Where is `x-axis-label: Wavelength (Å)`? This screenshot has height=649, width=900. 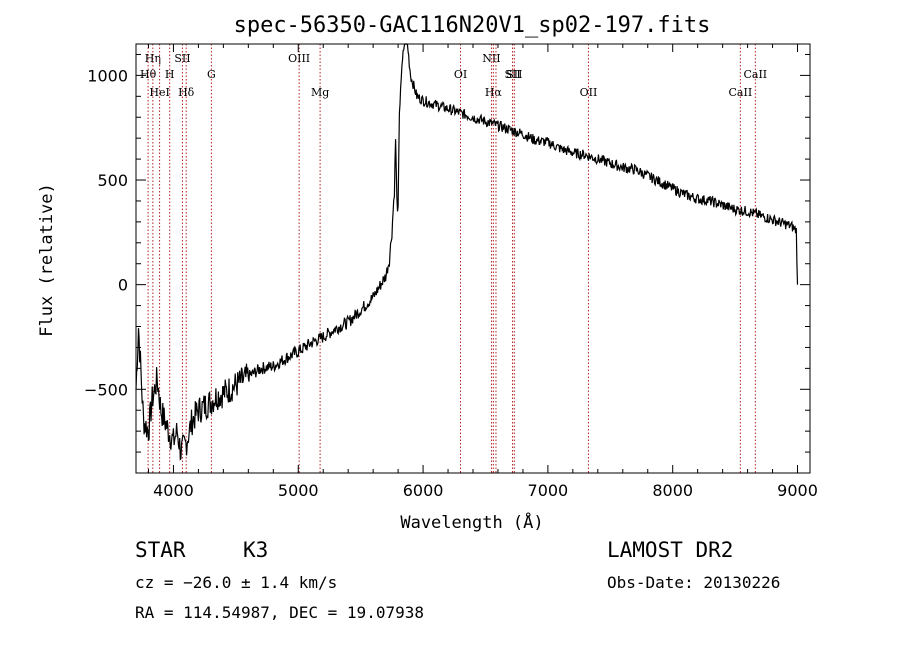 x-axis-label: Wavelength (Å) is located at coordinates (471, 522).